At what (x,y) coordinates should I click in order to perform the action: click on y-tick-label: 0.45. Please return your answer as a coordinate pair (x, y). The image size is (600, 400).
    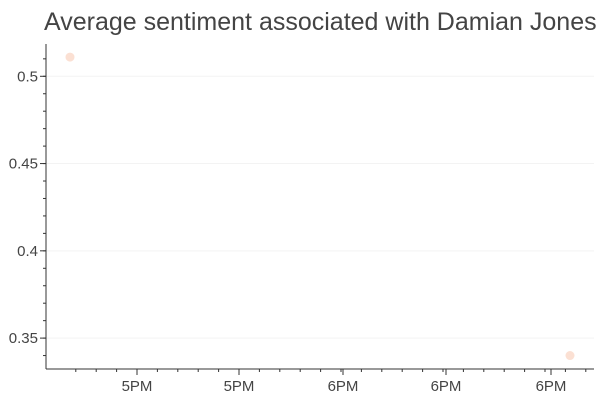
    Looking at the image, I should click on (23, 164).